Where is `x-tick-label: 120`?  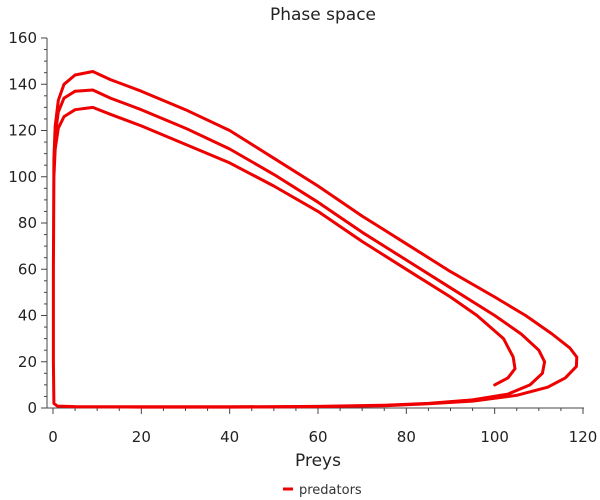
x-tick-label: 120 is located at coordinates (583, 437).